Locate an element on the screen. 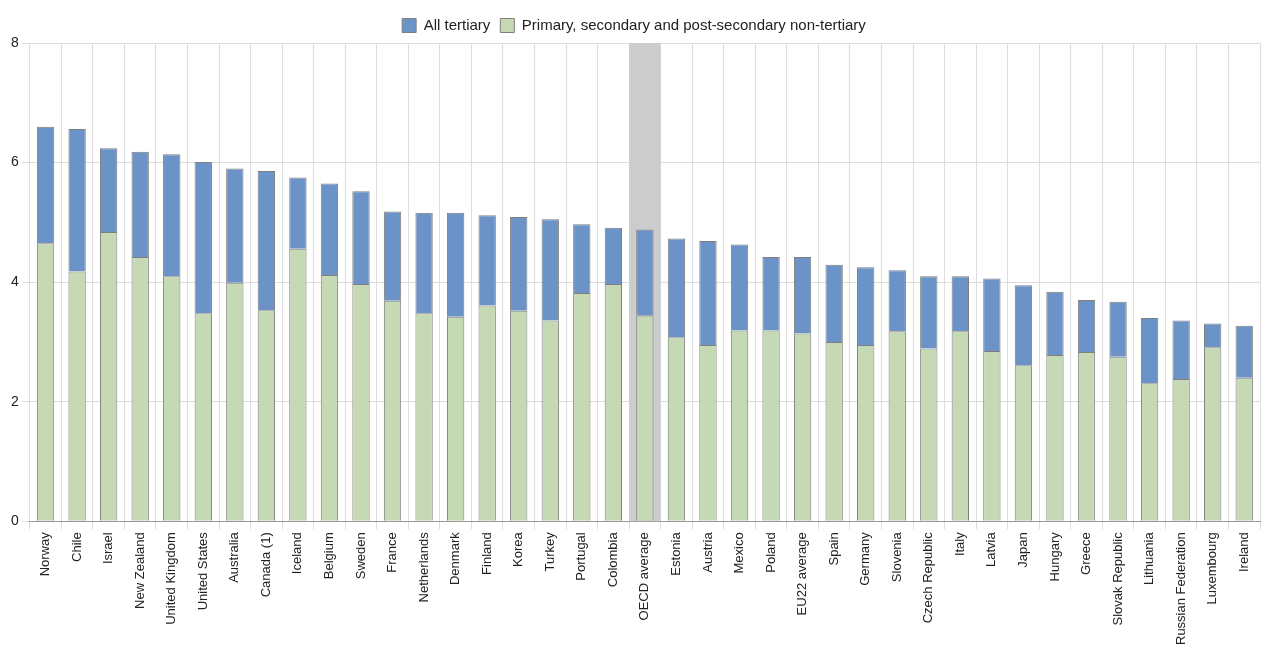 The image size is (1272, 657). x-tick-label: Israel is located at coordinates (108, 548).